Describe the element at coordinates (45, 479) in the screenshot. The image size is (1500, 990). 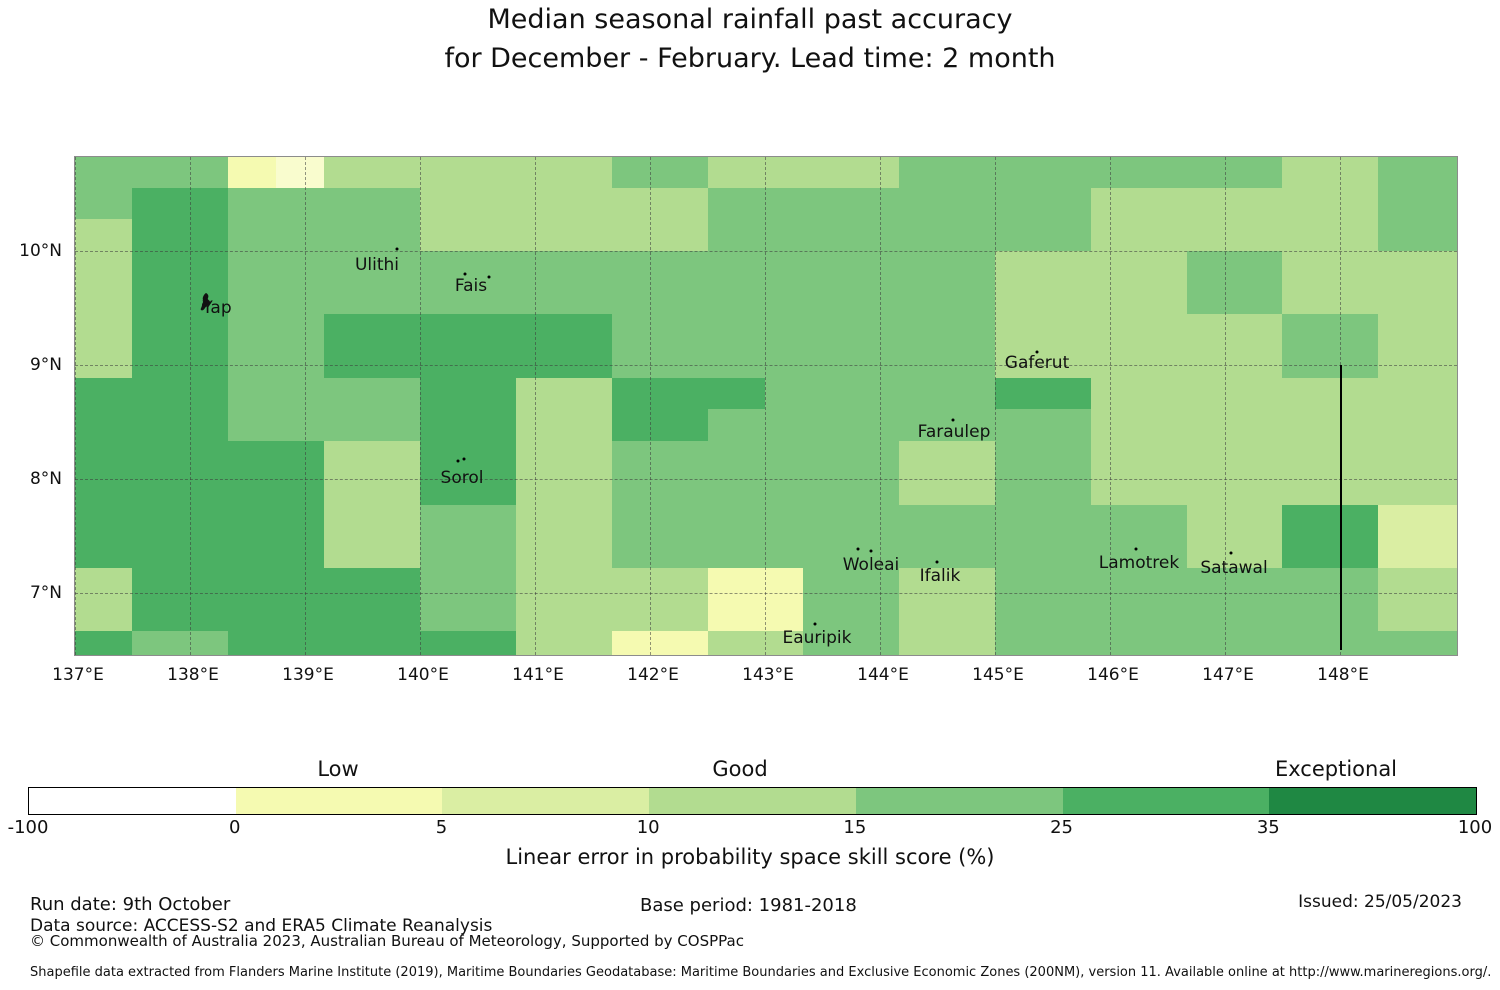
I see `latitude-tick-label: 8°N` at that location.